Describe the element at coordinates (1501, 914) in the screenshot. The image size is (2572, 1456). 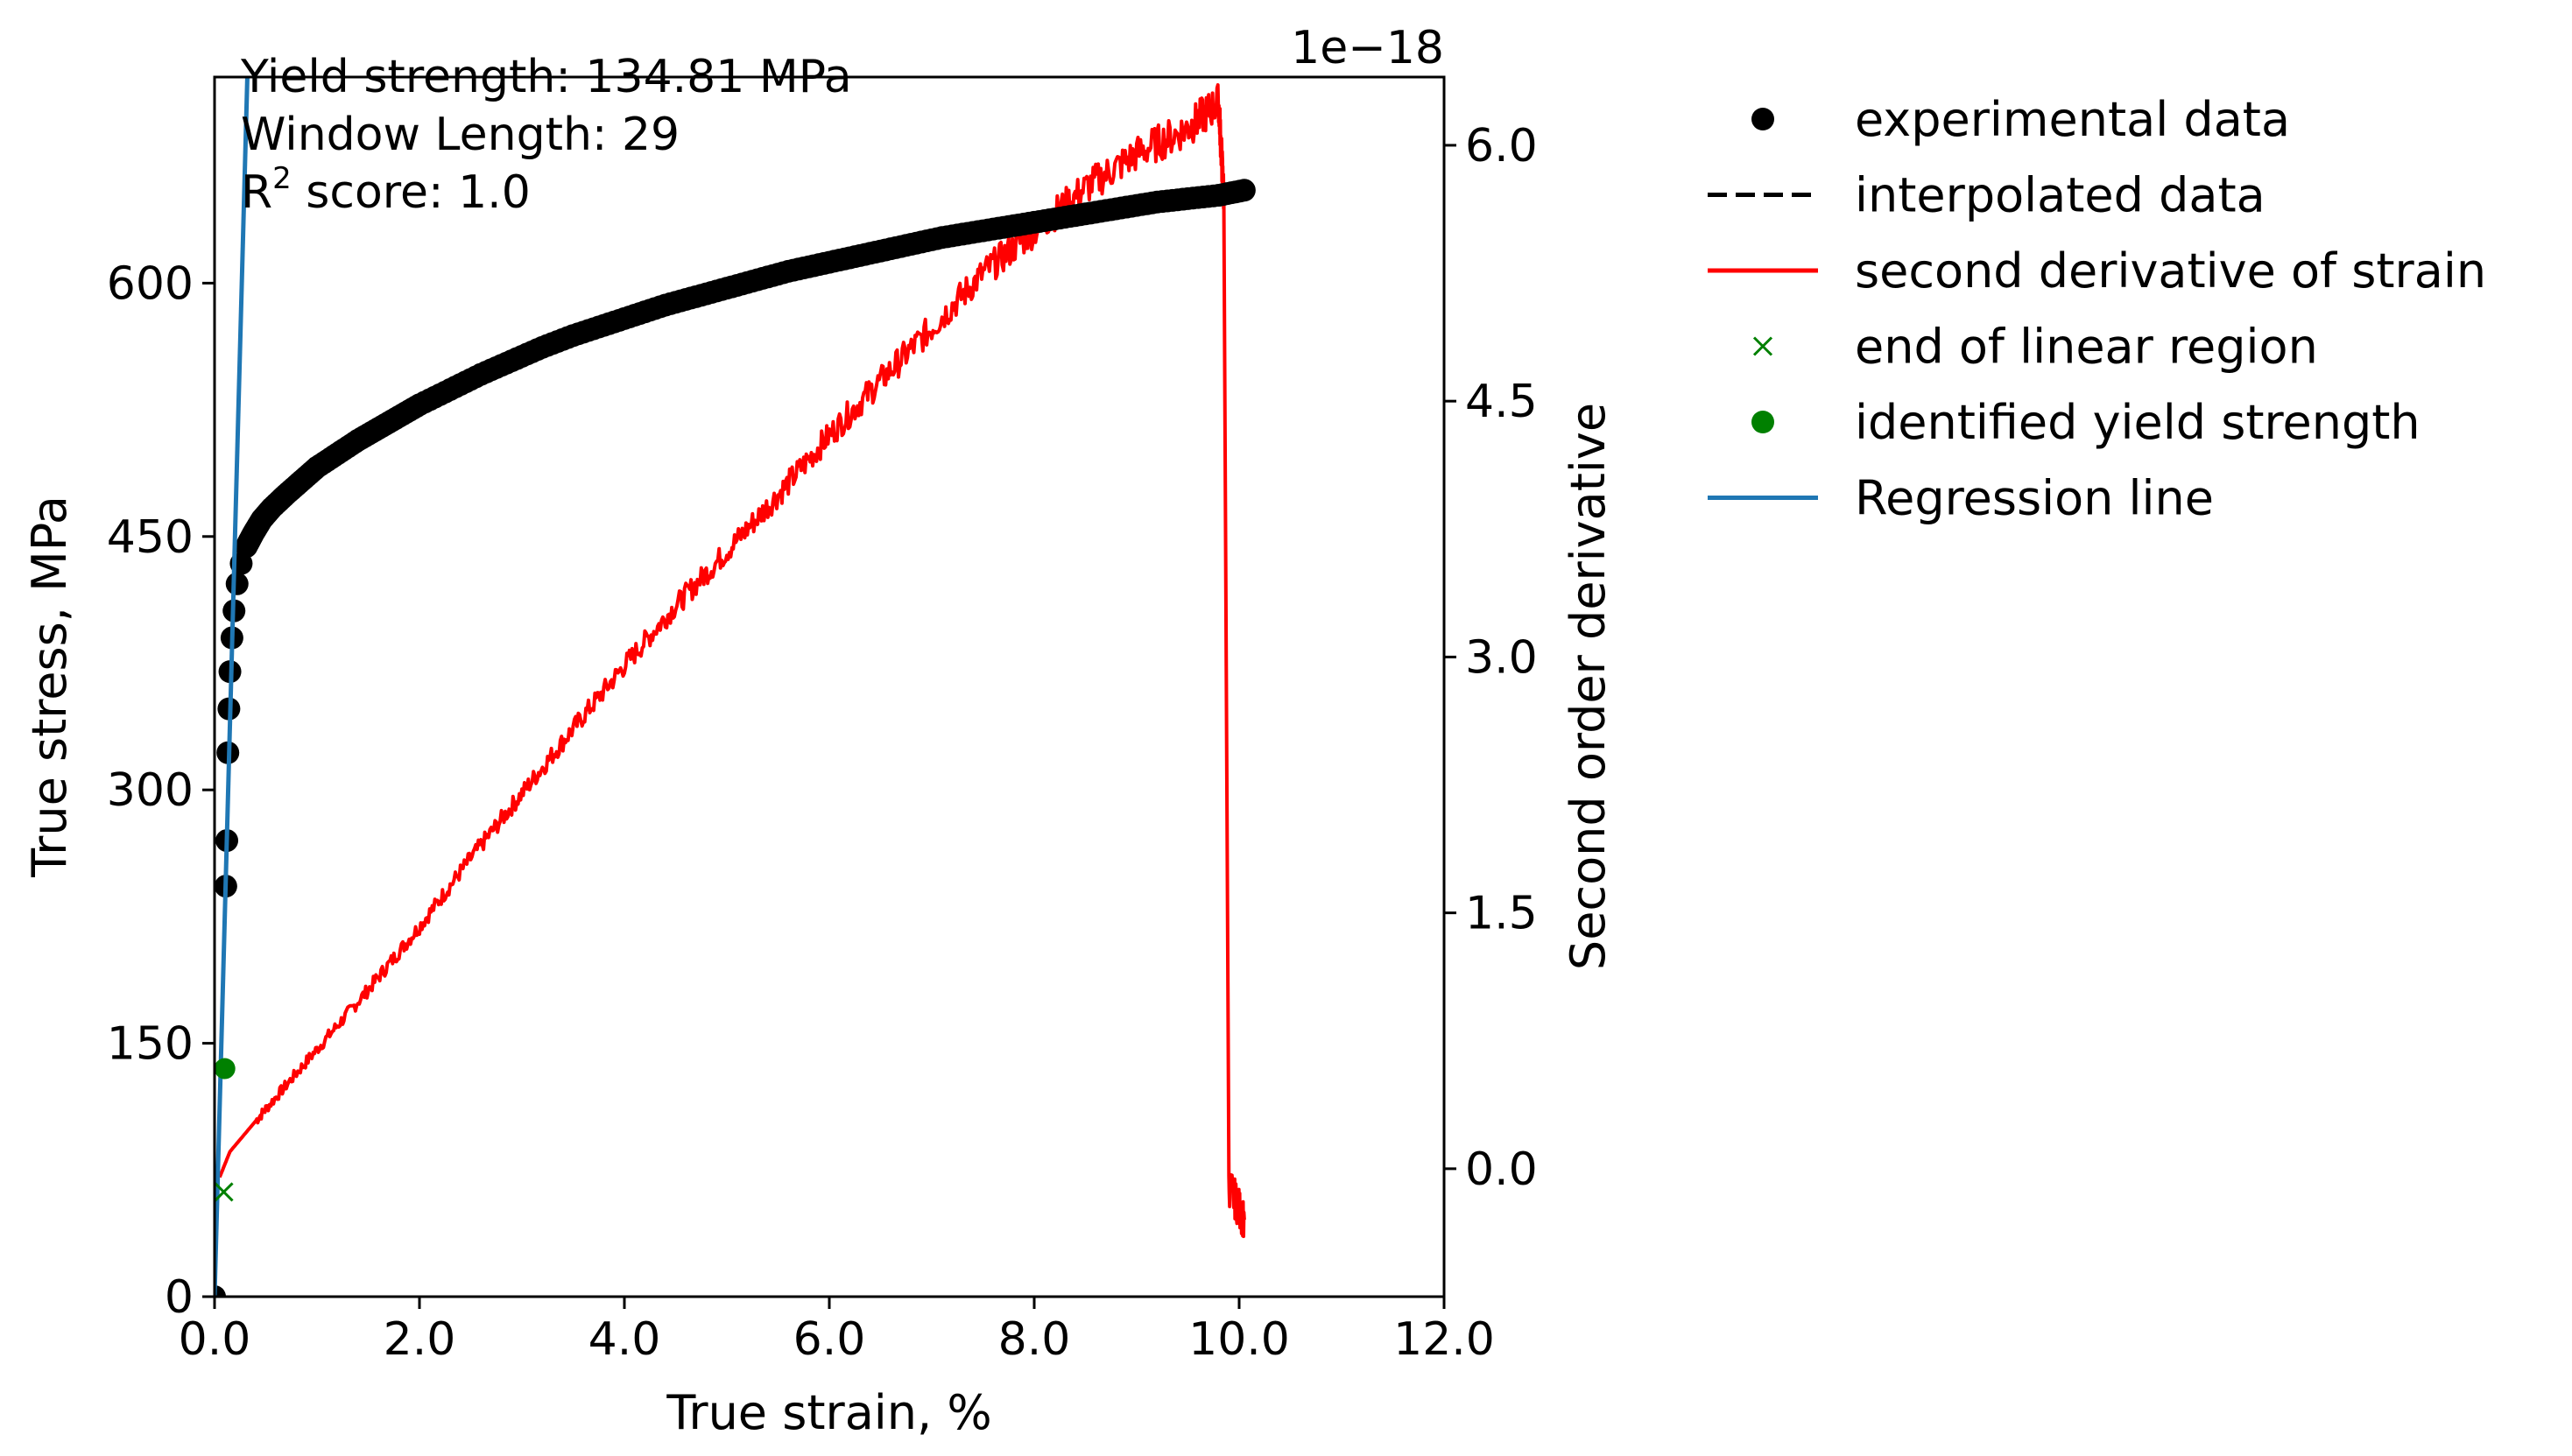
I see `y2-tick-label: 1.5` at that location.